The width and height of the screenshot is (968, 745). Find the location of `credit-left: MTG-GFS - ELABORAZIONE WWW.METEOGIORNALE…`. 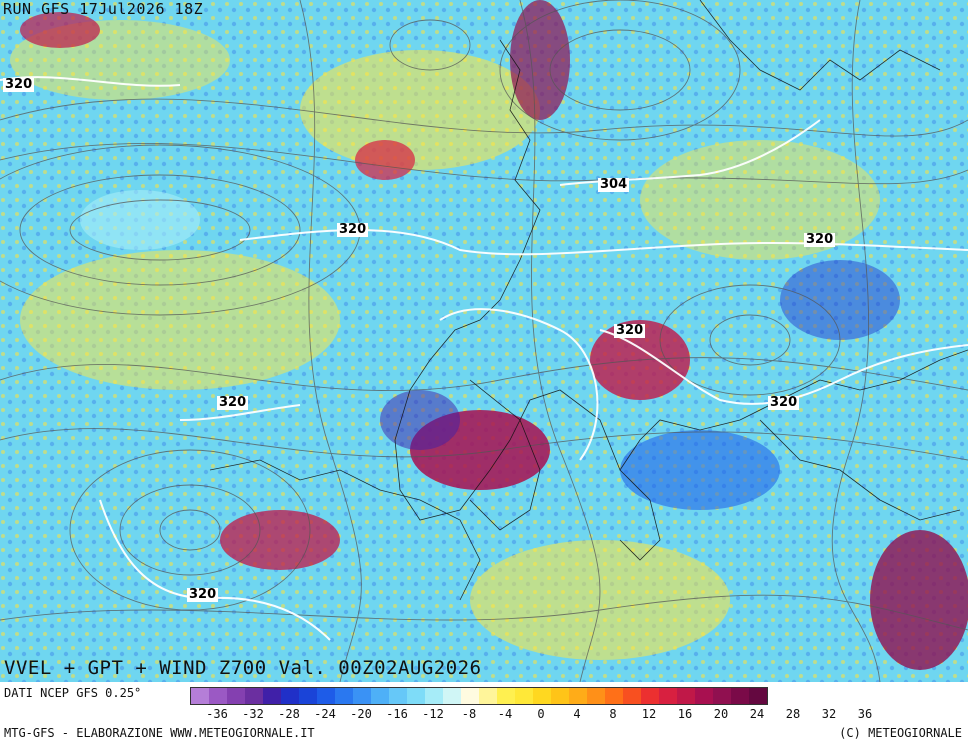

credit-left: MTG-GFS - ELABORAZIONE WWW.METEOGIORNALE… is located at coordinates (159, 733).